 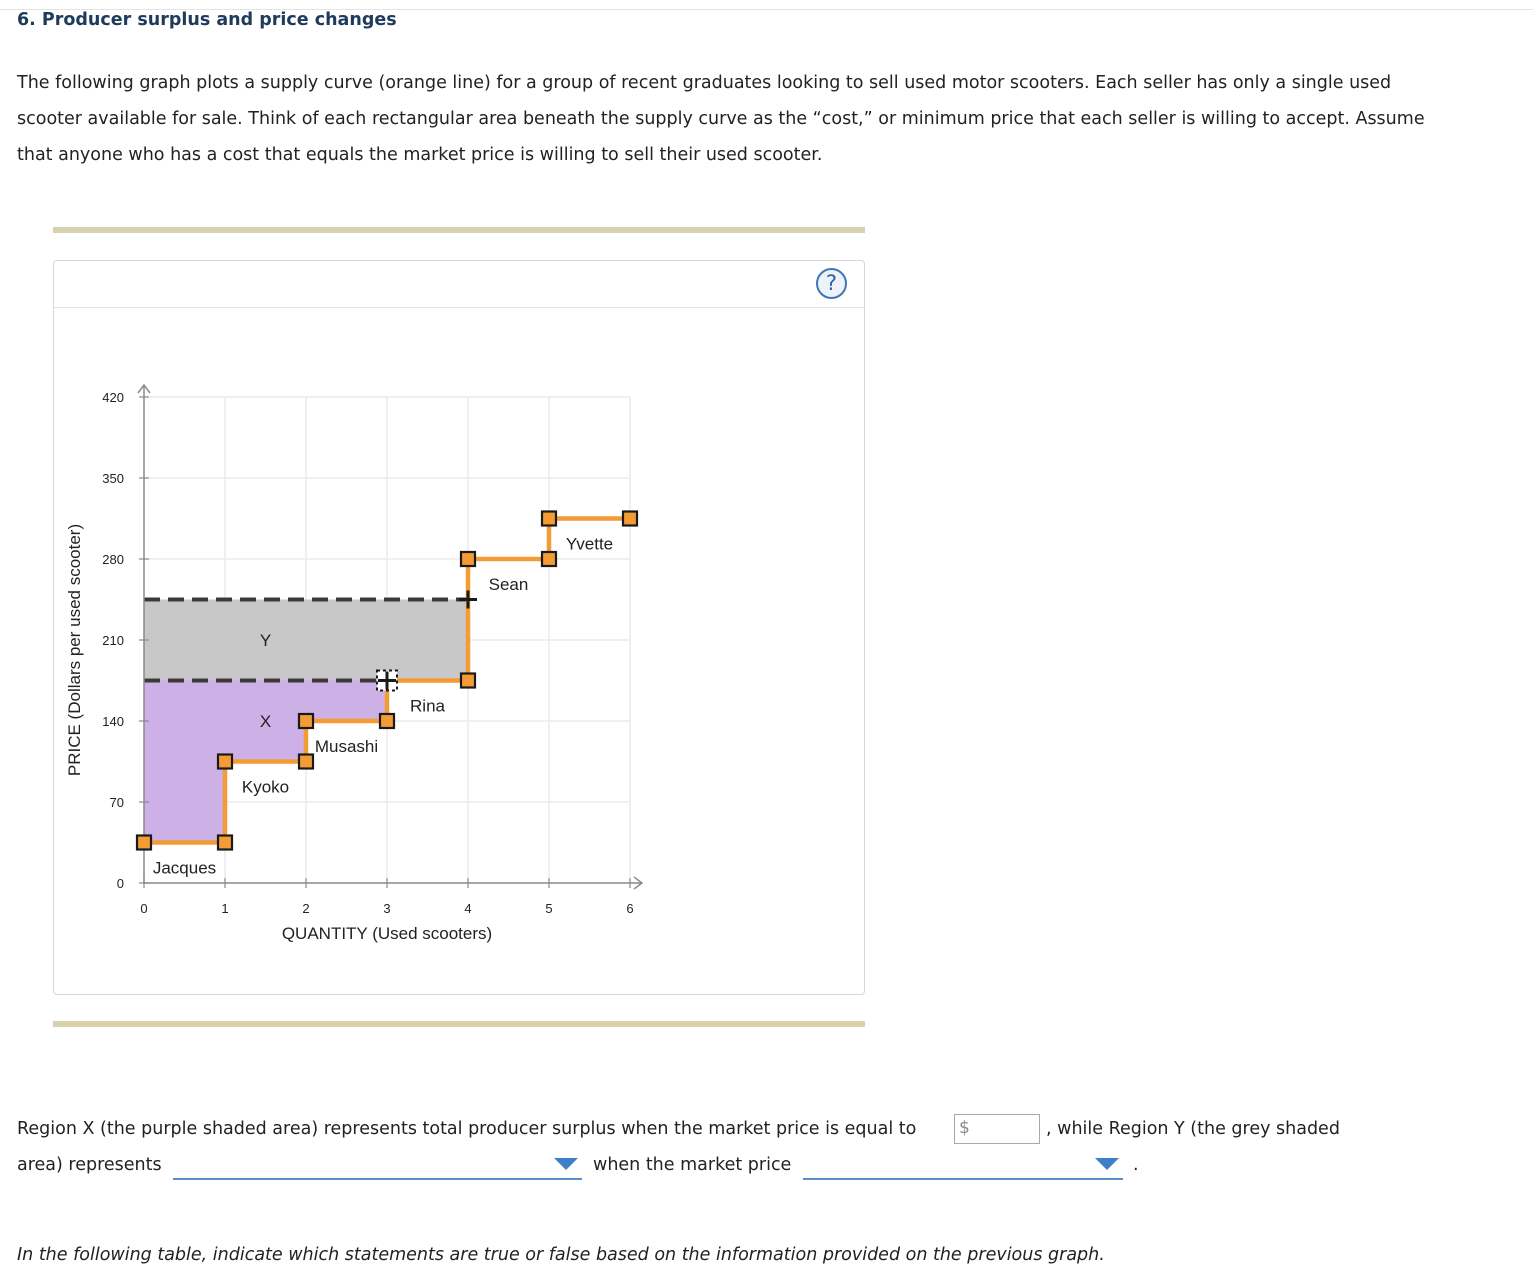 What do you see at coordinates (459, 230) in the screenshot?
I see `graph-top-band` at bounding box center [459, 230].